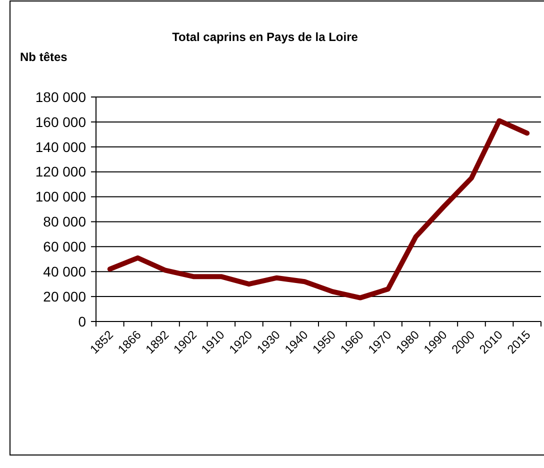  What do you see at coordinates (64, 272) in the screenshot?
I see `y-tick-label: 40 000` at bounding box center [64, 272].